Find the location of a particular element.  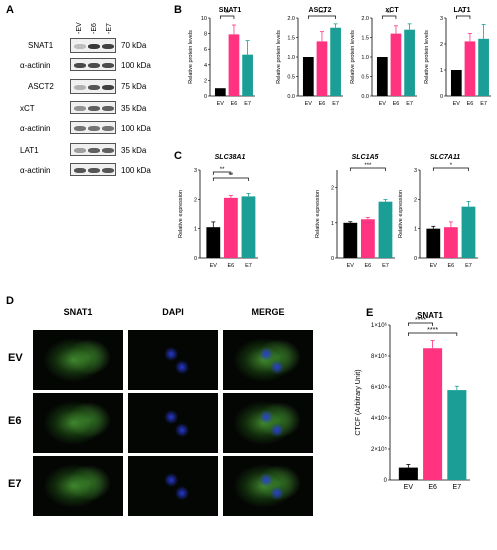

y-tick-label: 4 is located at coordinates (205, 66).